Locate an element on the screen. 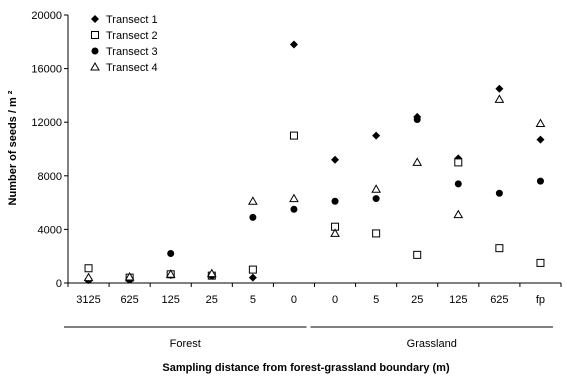 The image size is (567, 379). group-brackets: Forest Grassland is located at coordinates (308, 338).